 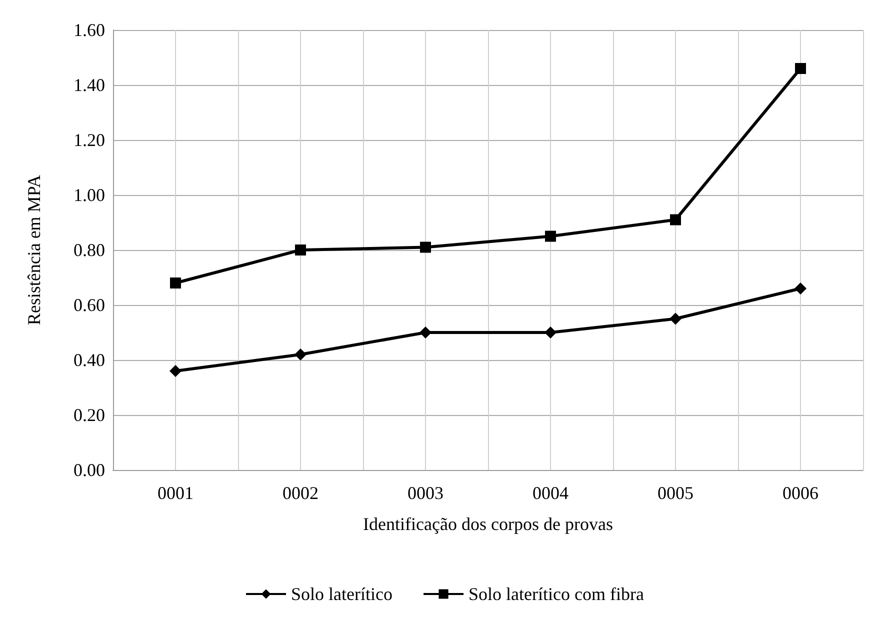 What do you see at coordinates (556, 594) in the screenshot?
I see `legend-label: Solo laterítico com fibra` at bounding box center [556, 594].